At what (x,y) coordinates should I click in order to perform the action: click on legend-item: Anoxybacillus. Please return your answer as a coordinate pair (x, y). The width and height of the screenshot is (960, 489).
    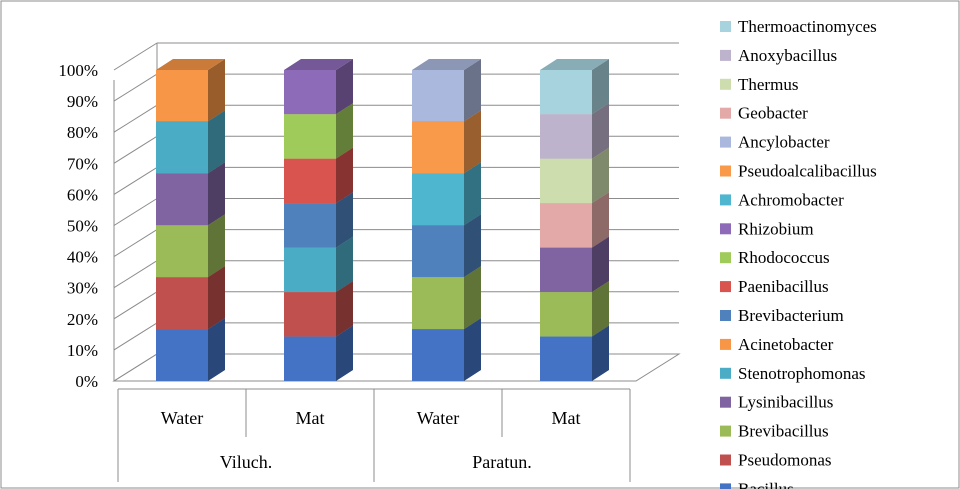
    Looking at the image, I should click on (778, 55).